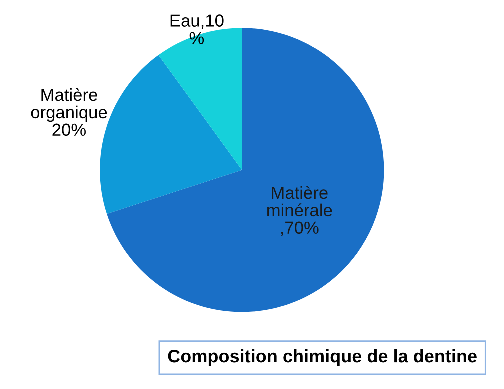 The image size is (504, 389). Describe the element at coordinates (322, 357) in the screenshot. I see `text: Composition chimique de la dentine` at that location.